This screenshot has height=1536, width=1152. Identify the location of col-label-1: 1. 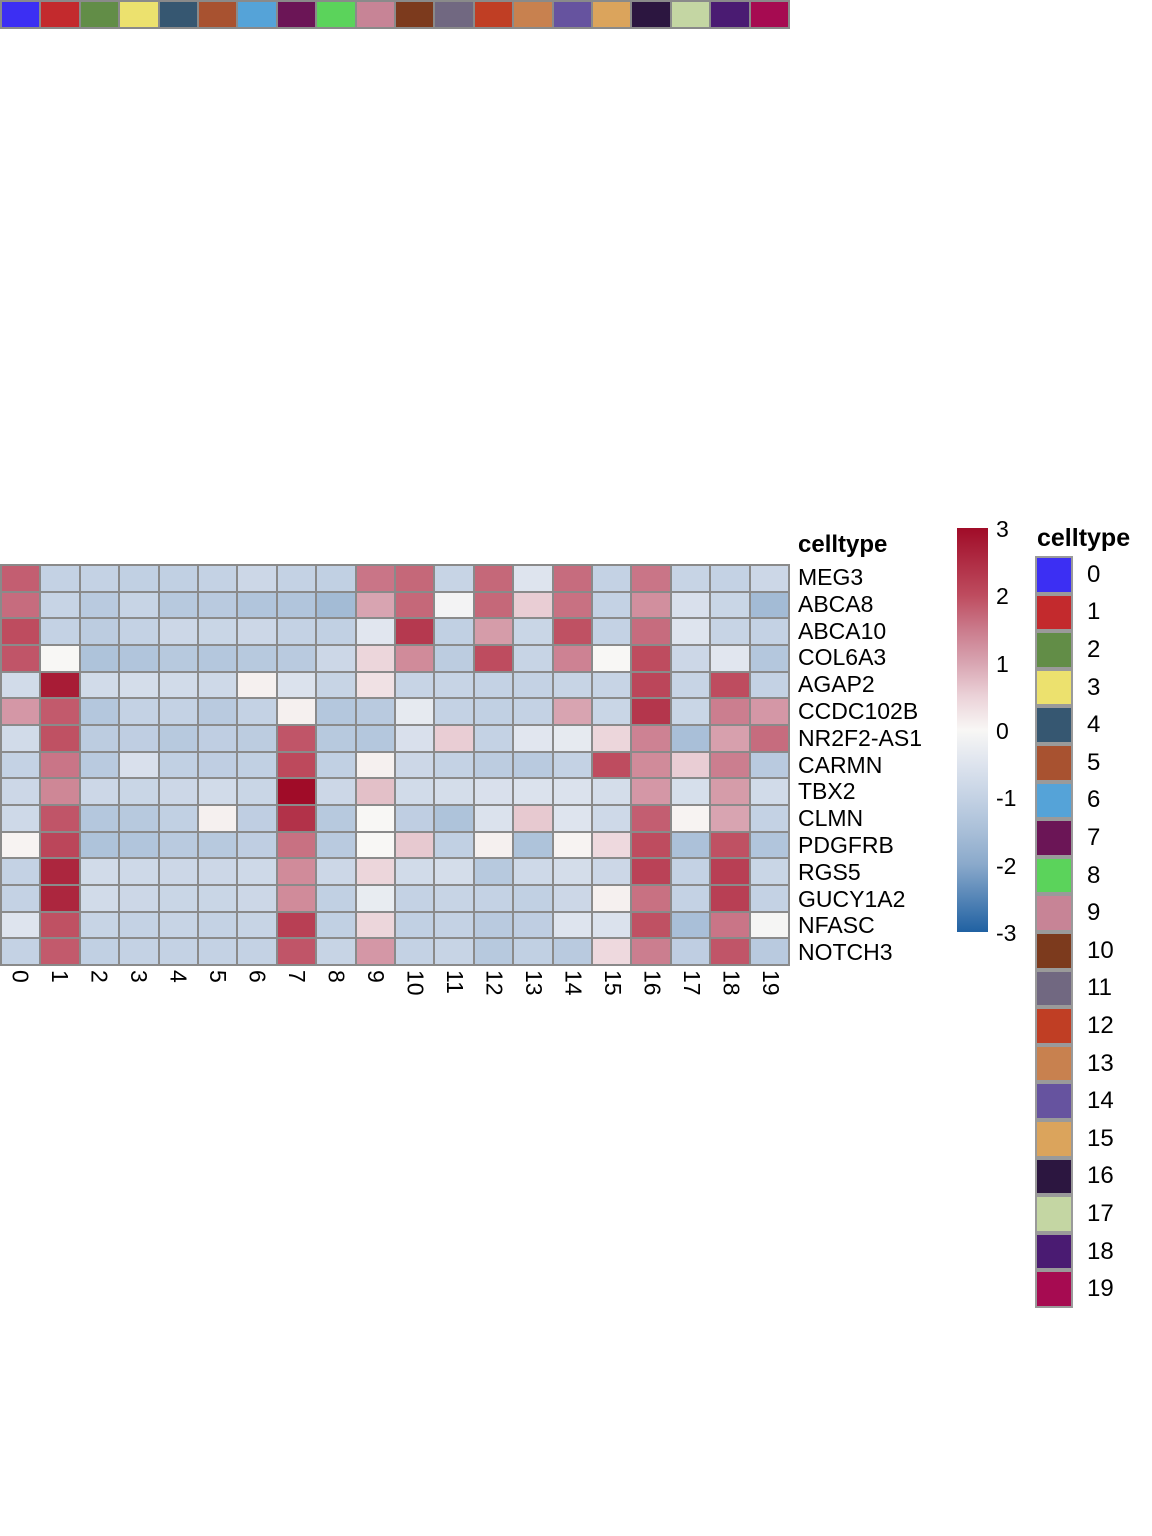
(59, 976).